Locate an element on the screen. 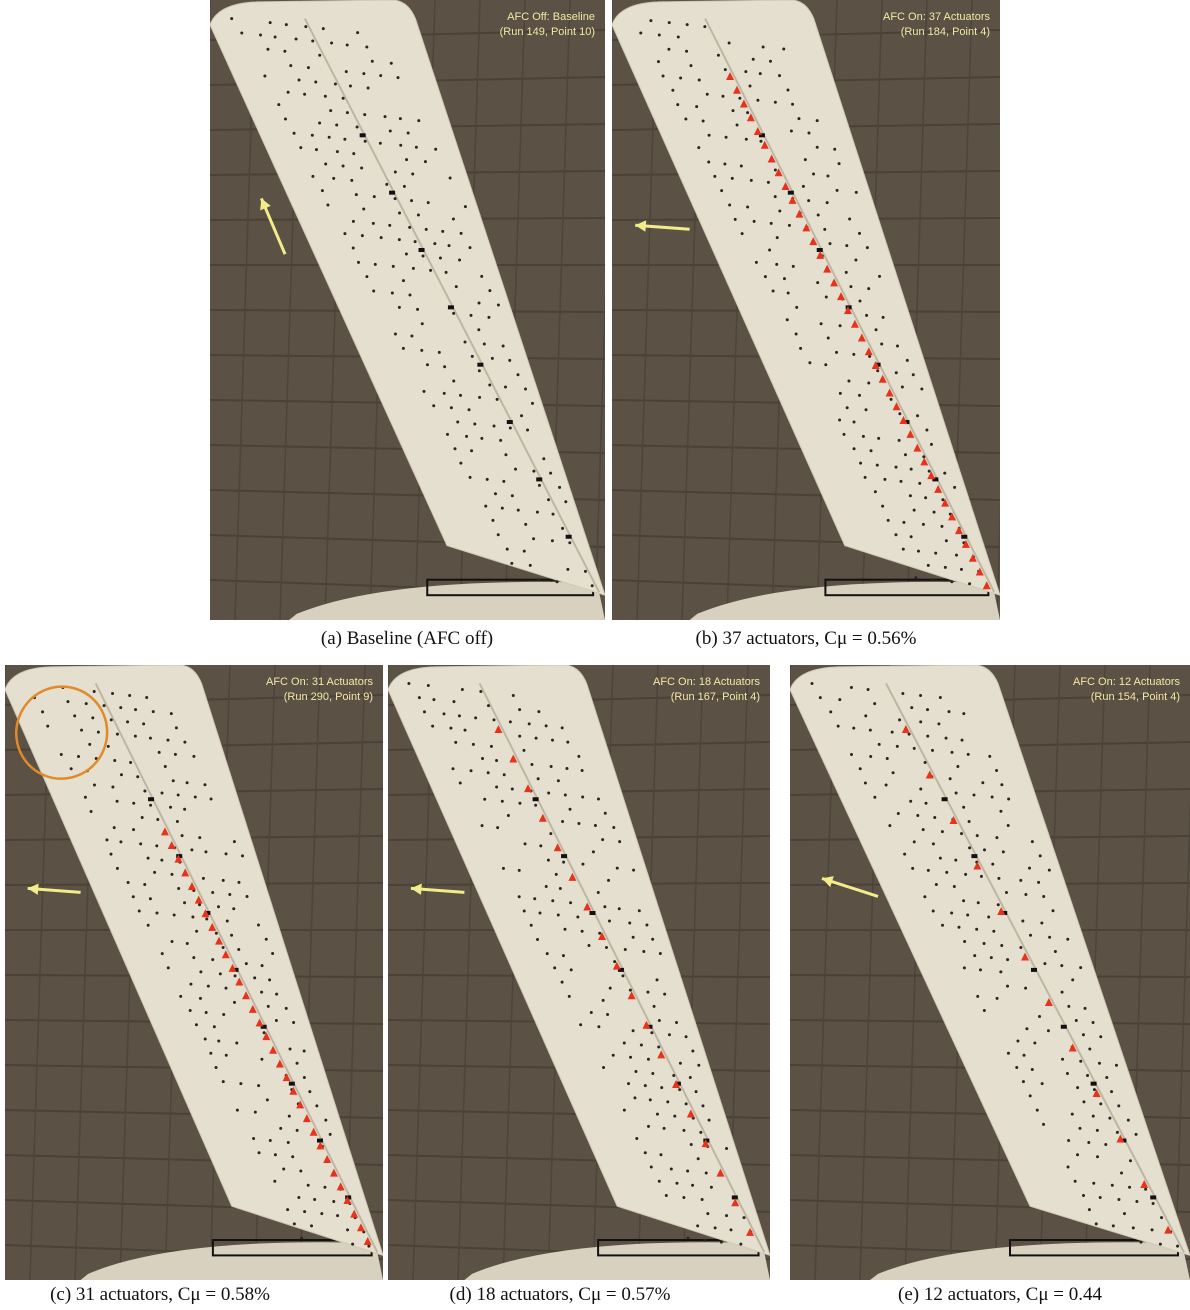 The height and width of the screenshot is (1310, 1190). flow-arrow-head is located at coordinates (416, 889).